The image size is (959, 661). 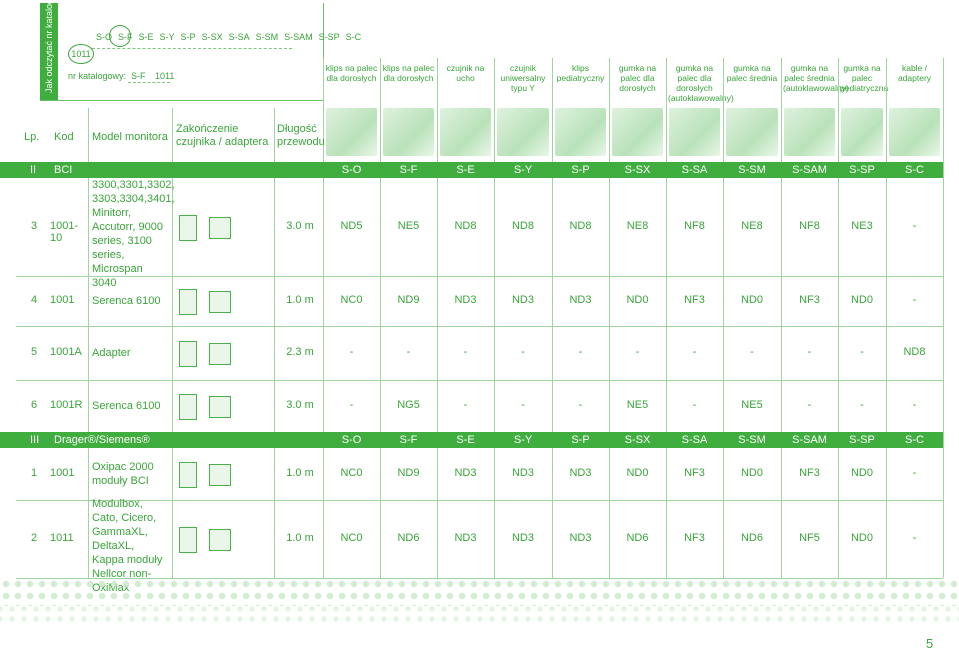 What do you see at coordinates (64, 137) in the screenshot?
I see `header-kod: Kod` at bounding box center [64, 137].